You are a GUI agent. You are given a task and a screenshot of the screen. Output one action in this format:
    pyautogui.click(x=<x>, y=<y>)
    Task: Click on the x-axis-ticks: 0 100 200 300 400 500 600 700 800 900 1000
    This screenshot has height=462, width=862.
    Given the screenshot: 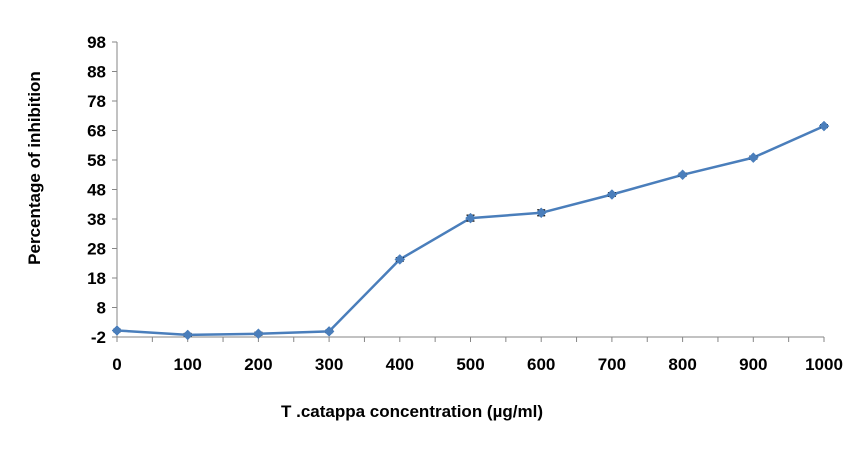 What is the action you would take?
    pyautogui.click(x=477, y=355)
    